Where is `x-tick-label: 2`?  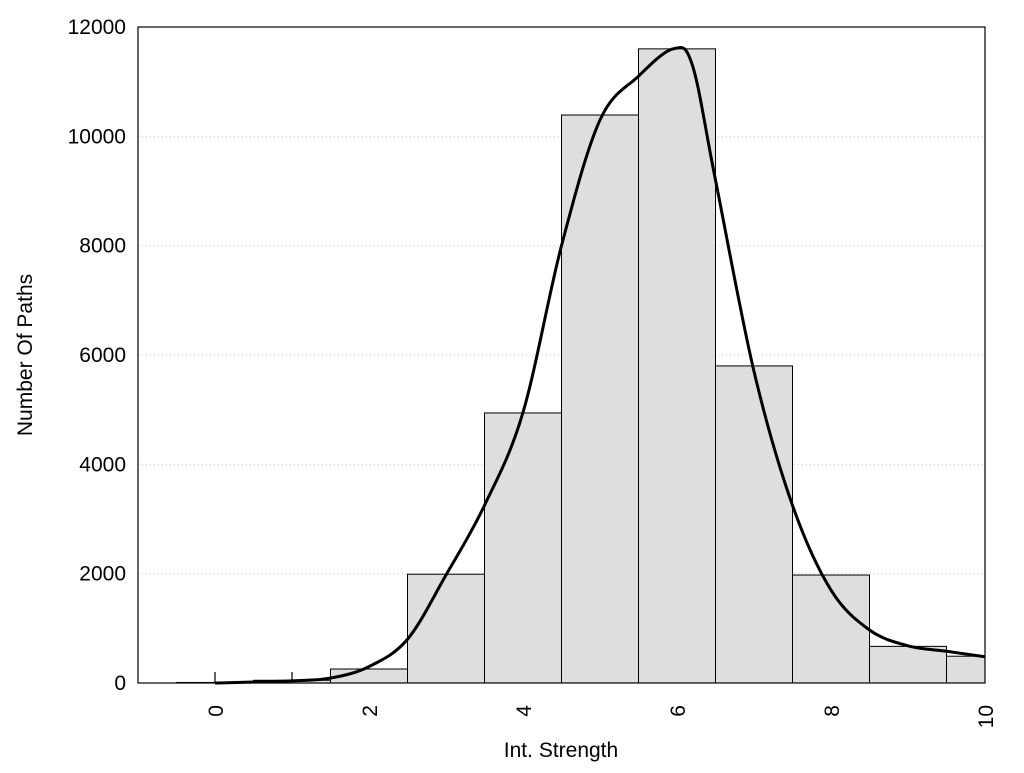 x-tick-label: 2 is located at coordinates (370, 711).